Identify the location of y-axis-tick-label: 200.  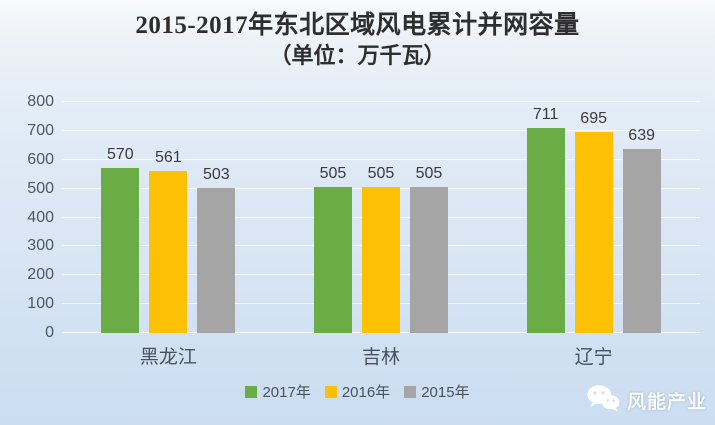
(40, 275).